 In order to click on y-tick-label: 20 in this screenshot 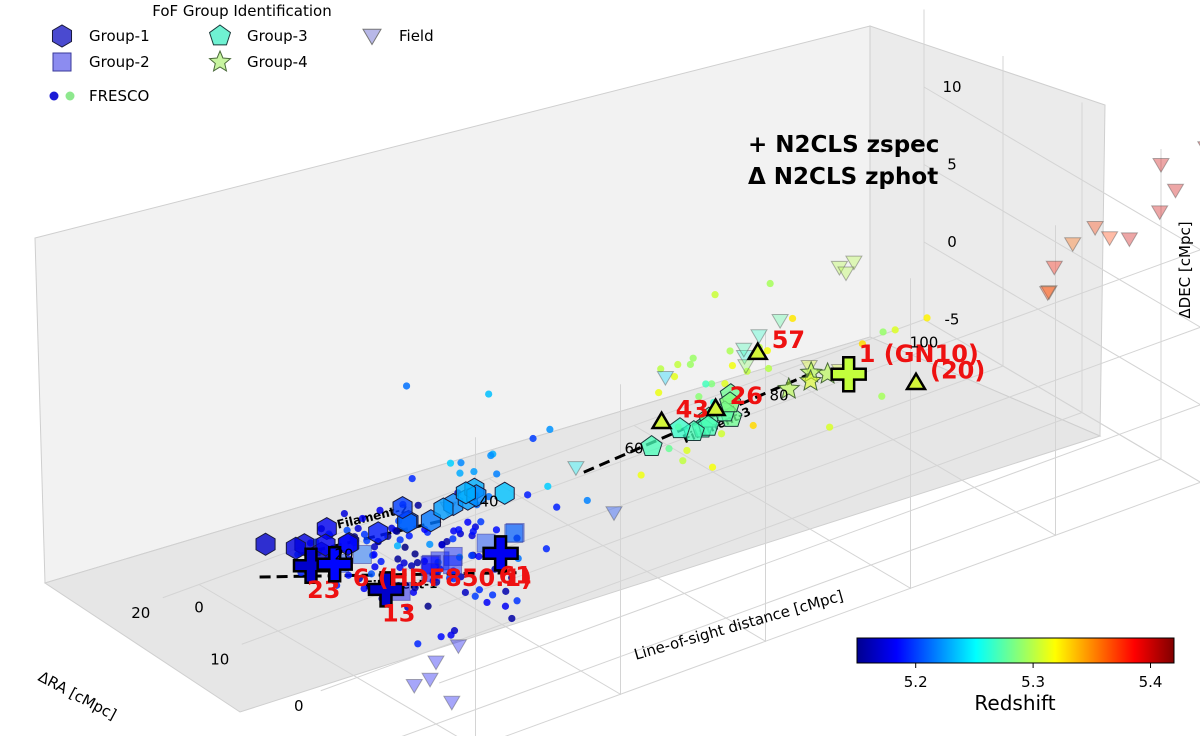, I will do `click(140, 613)`.